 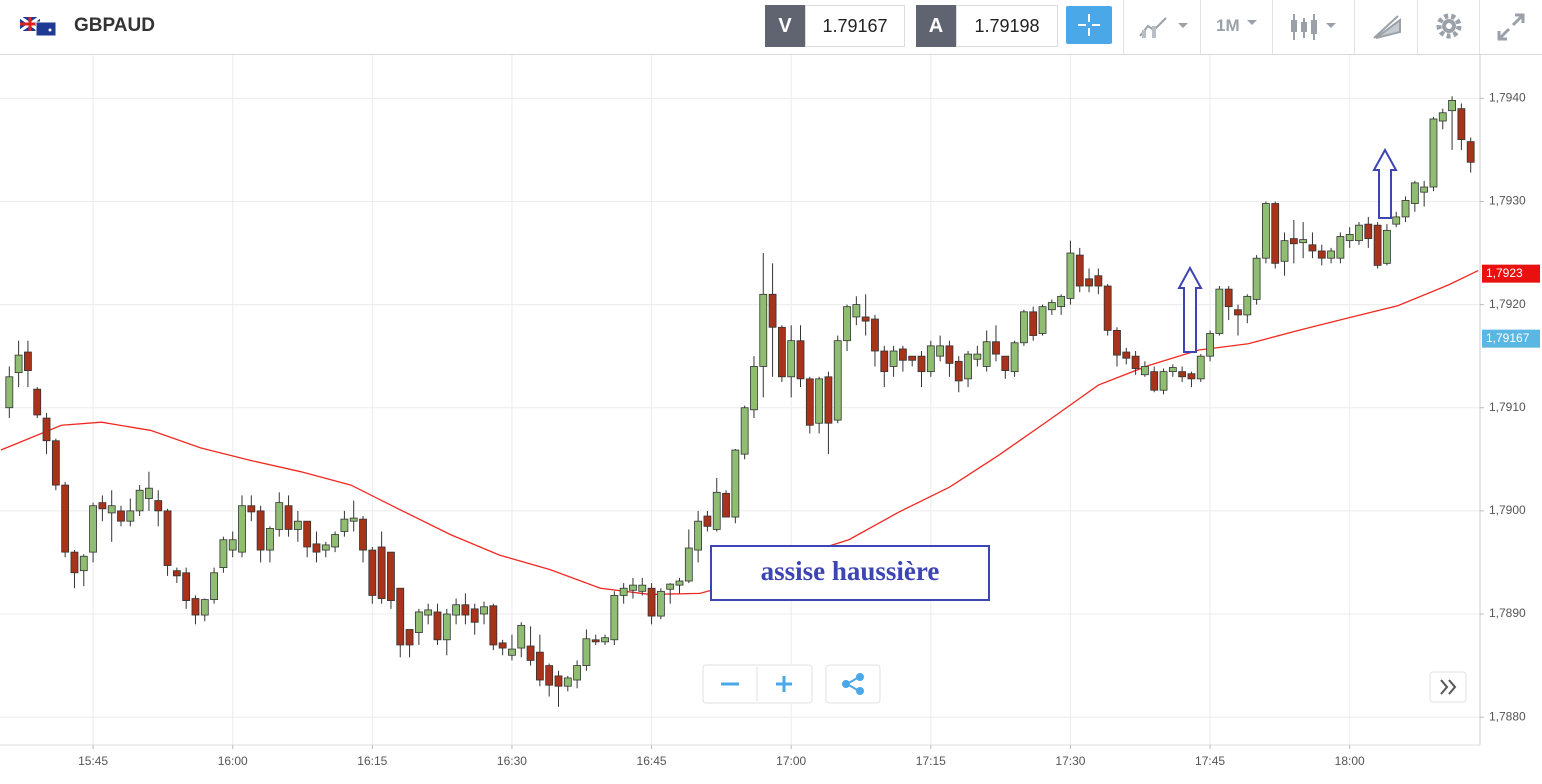 I want to click on x-tick-label: 17:30, so click(x=1070, y=761).